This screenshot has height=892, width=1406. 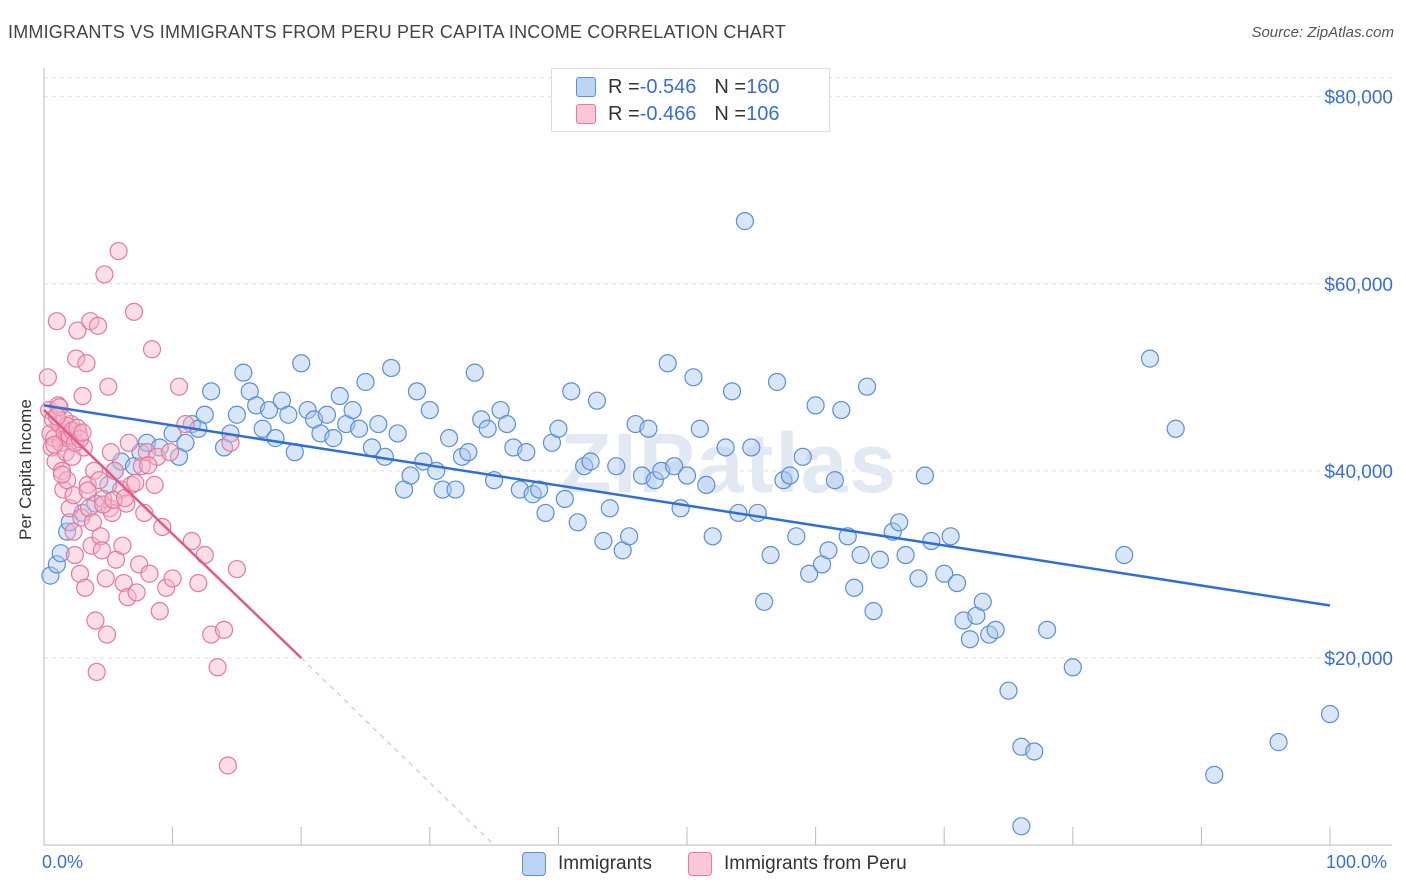 I want to click on legend-n-value: 160, so click(x=763, y=86).